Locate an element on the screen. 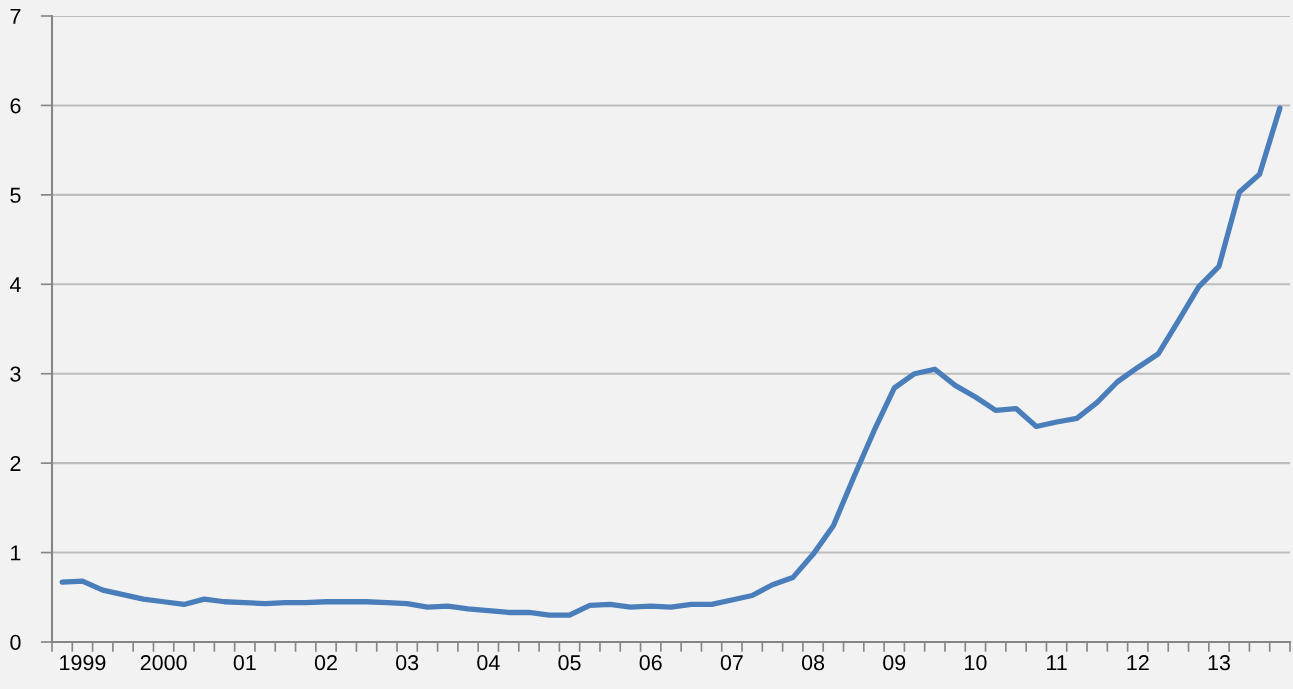 This screenshot has height=689, width=1293. x-tick-label: 02 is located at coordinates (325, 663).